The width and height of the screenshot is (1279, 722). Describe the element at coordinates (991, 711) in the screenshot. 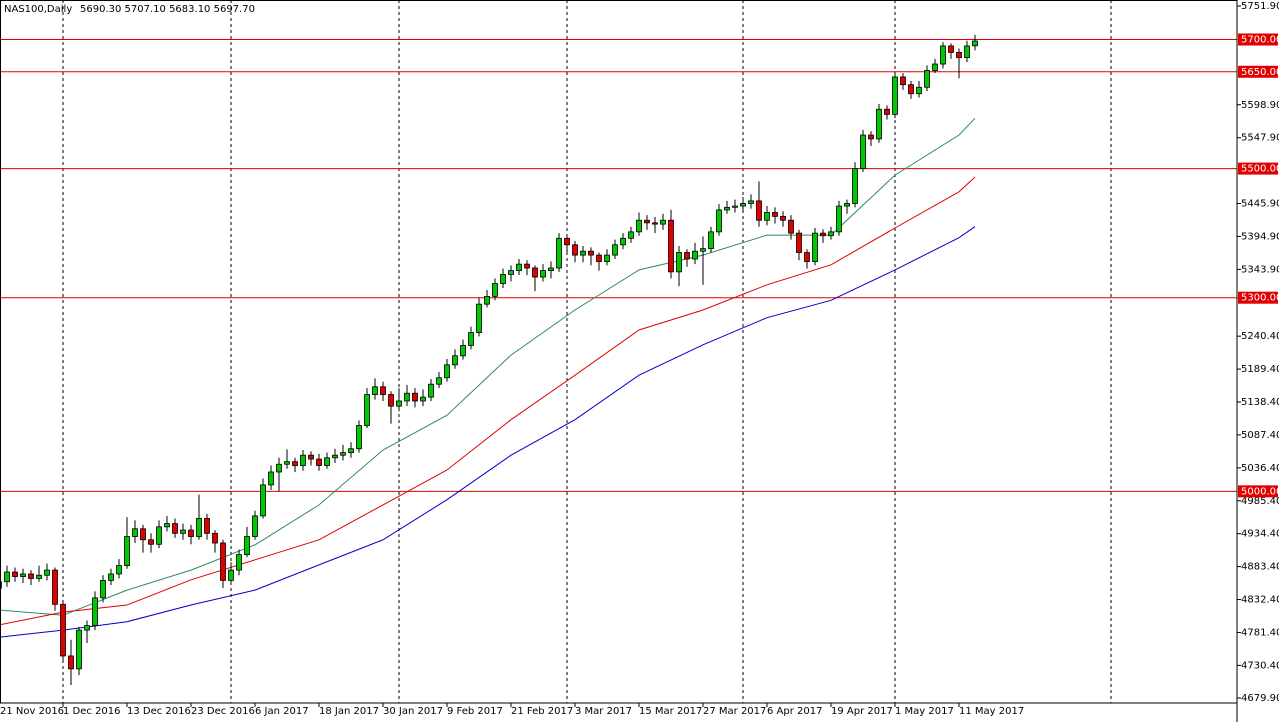

I see `x-tick-label: 11 May 2017` at that location.